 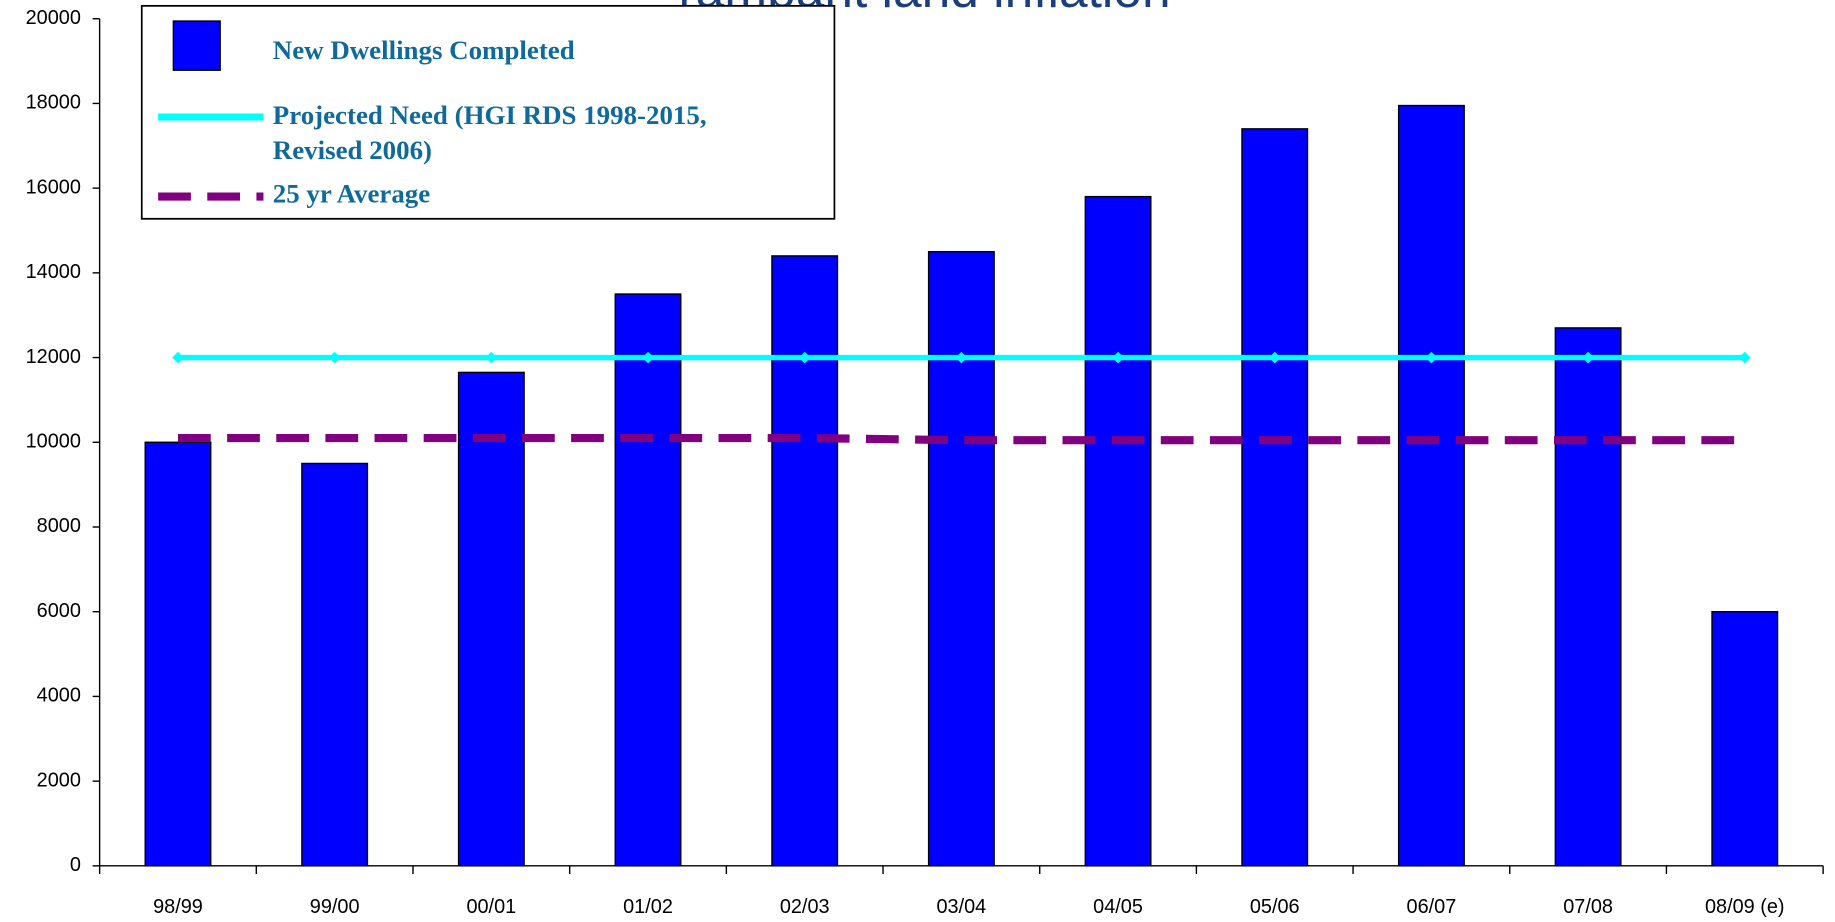 What do you see at coordinates (178, 907) in the screenshot?
I see `x-tick-label: 98/99` at bounding box center [178, 907].